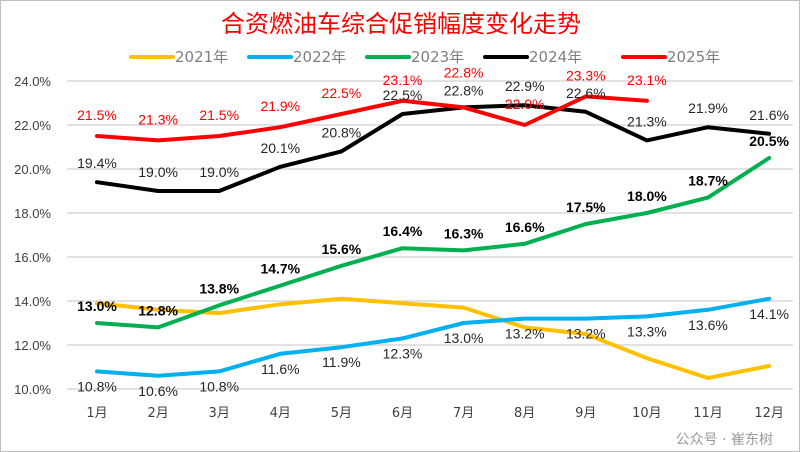 The image size is (800, 452). I want to click on y-tick-label: 14.0%, so click(32, 301).